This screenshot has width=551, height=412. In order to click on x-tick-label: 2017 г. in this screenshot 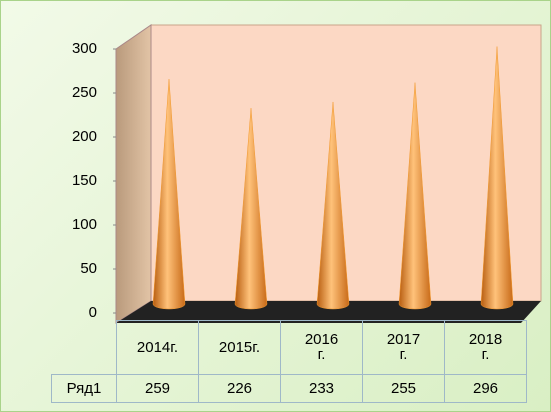, I will do `click(403, 347)`.